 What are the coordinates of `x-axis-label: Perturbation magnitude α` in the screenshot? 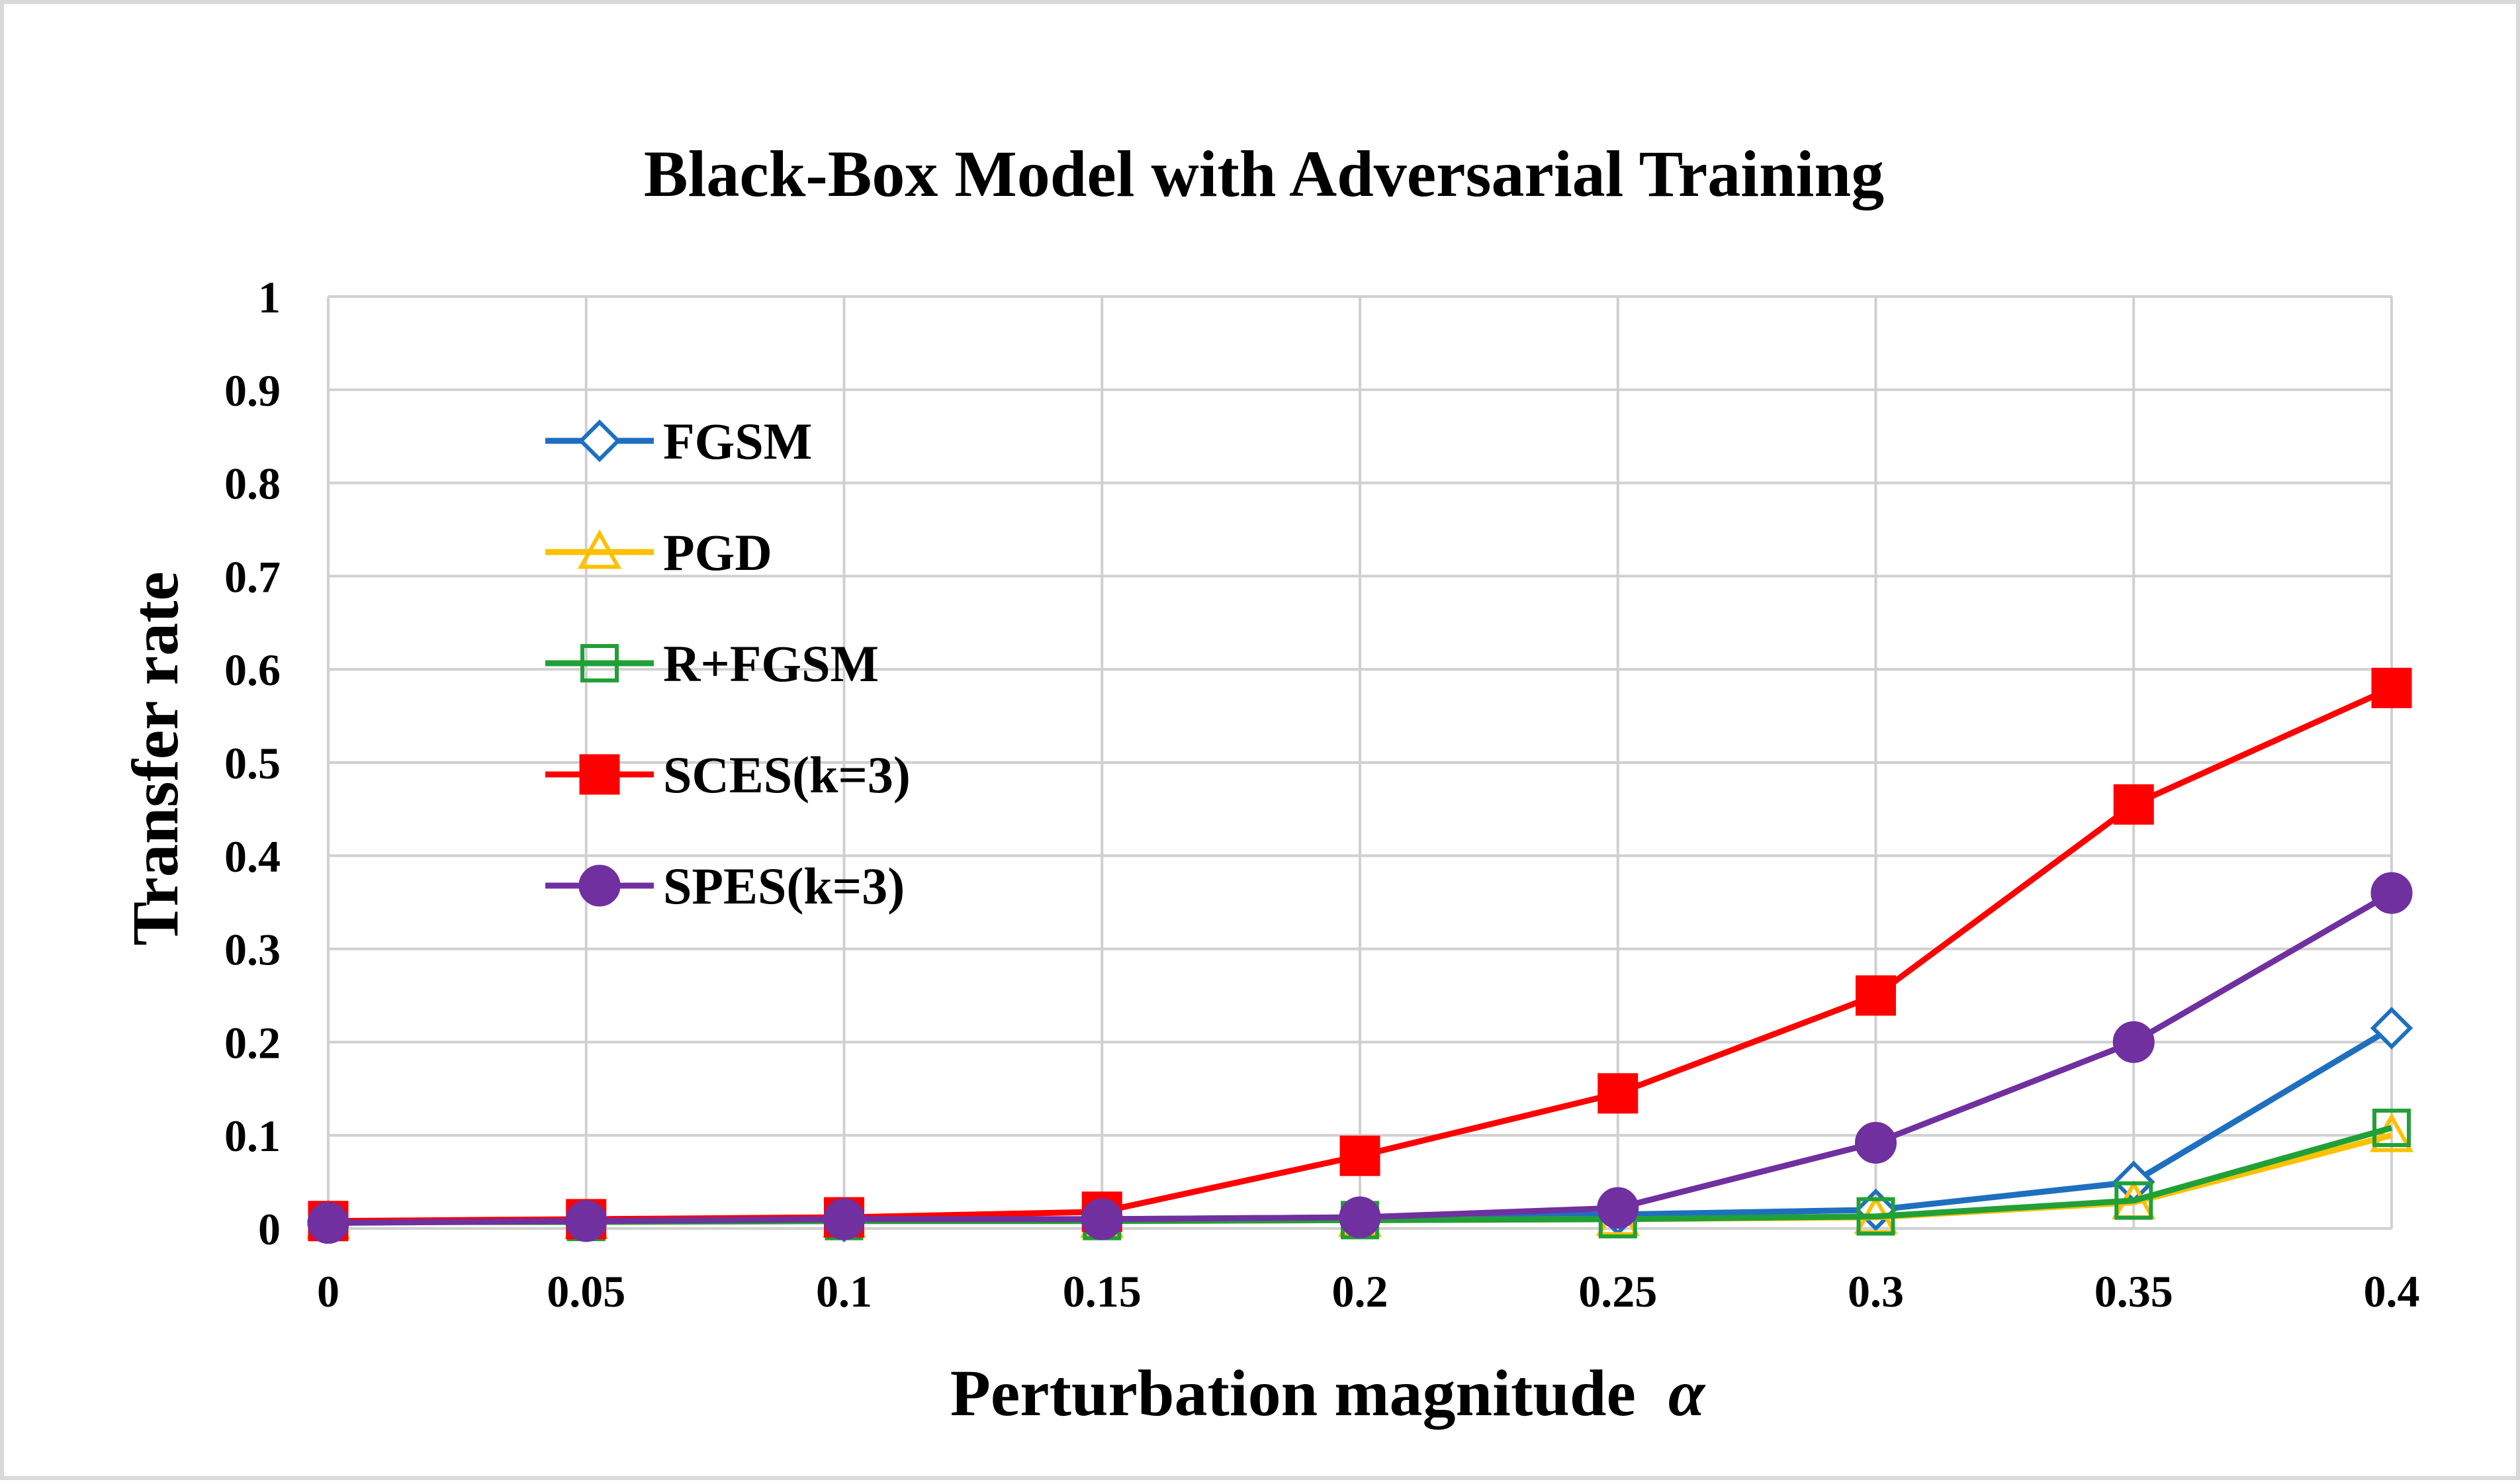 It's located at (1328, 1393).